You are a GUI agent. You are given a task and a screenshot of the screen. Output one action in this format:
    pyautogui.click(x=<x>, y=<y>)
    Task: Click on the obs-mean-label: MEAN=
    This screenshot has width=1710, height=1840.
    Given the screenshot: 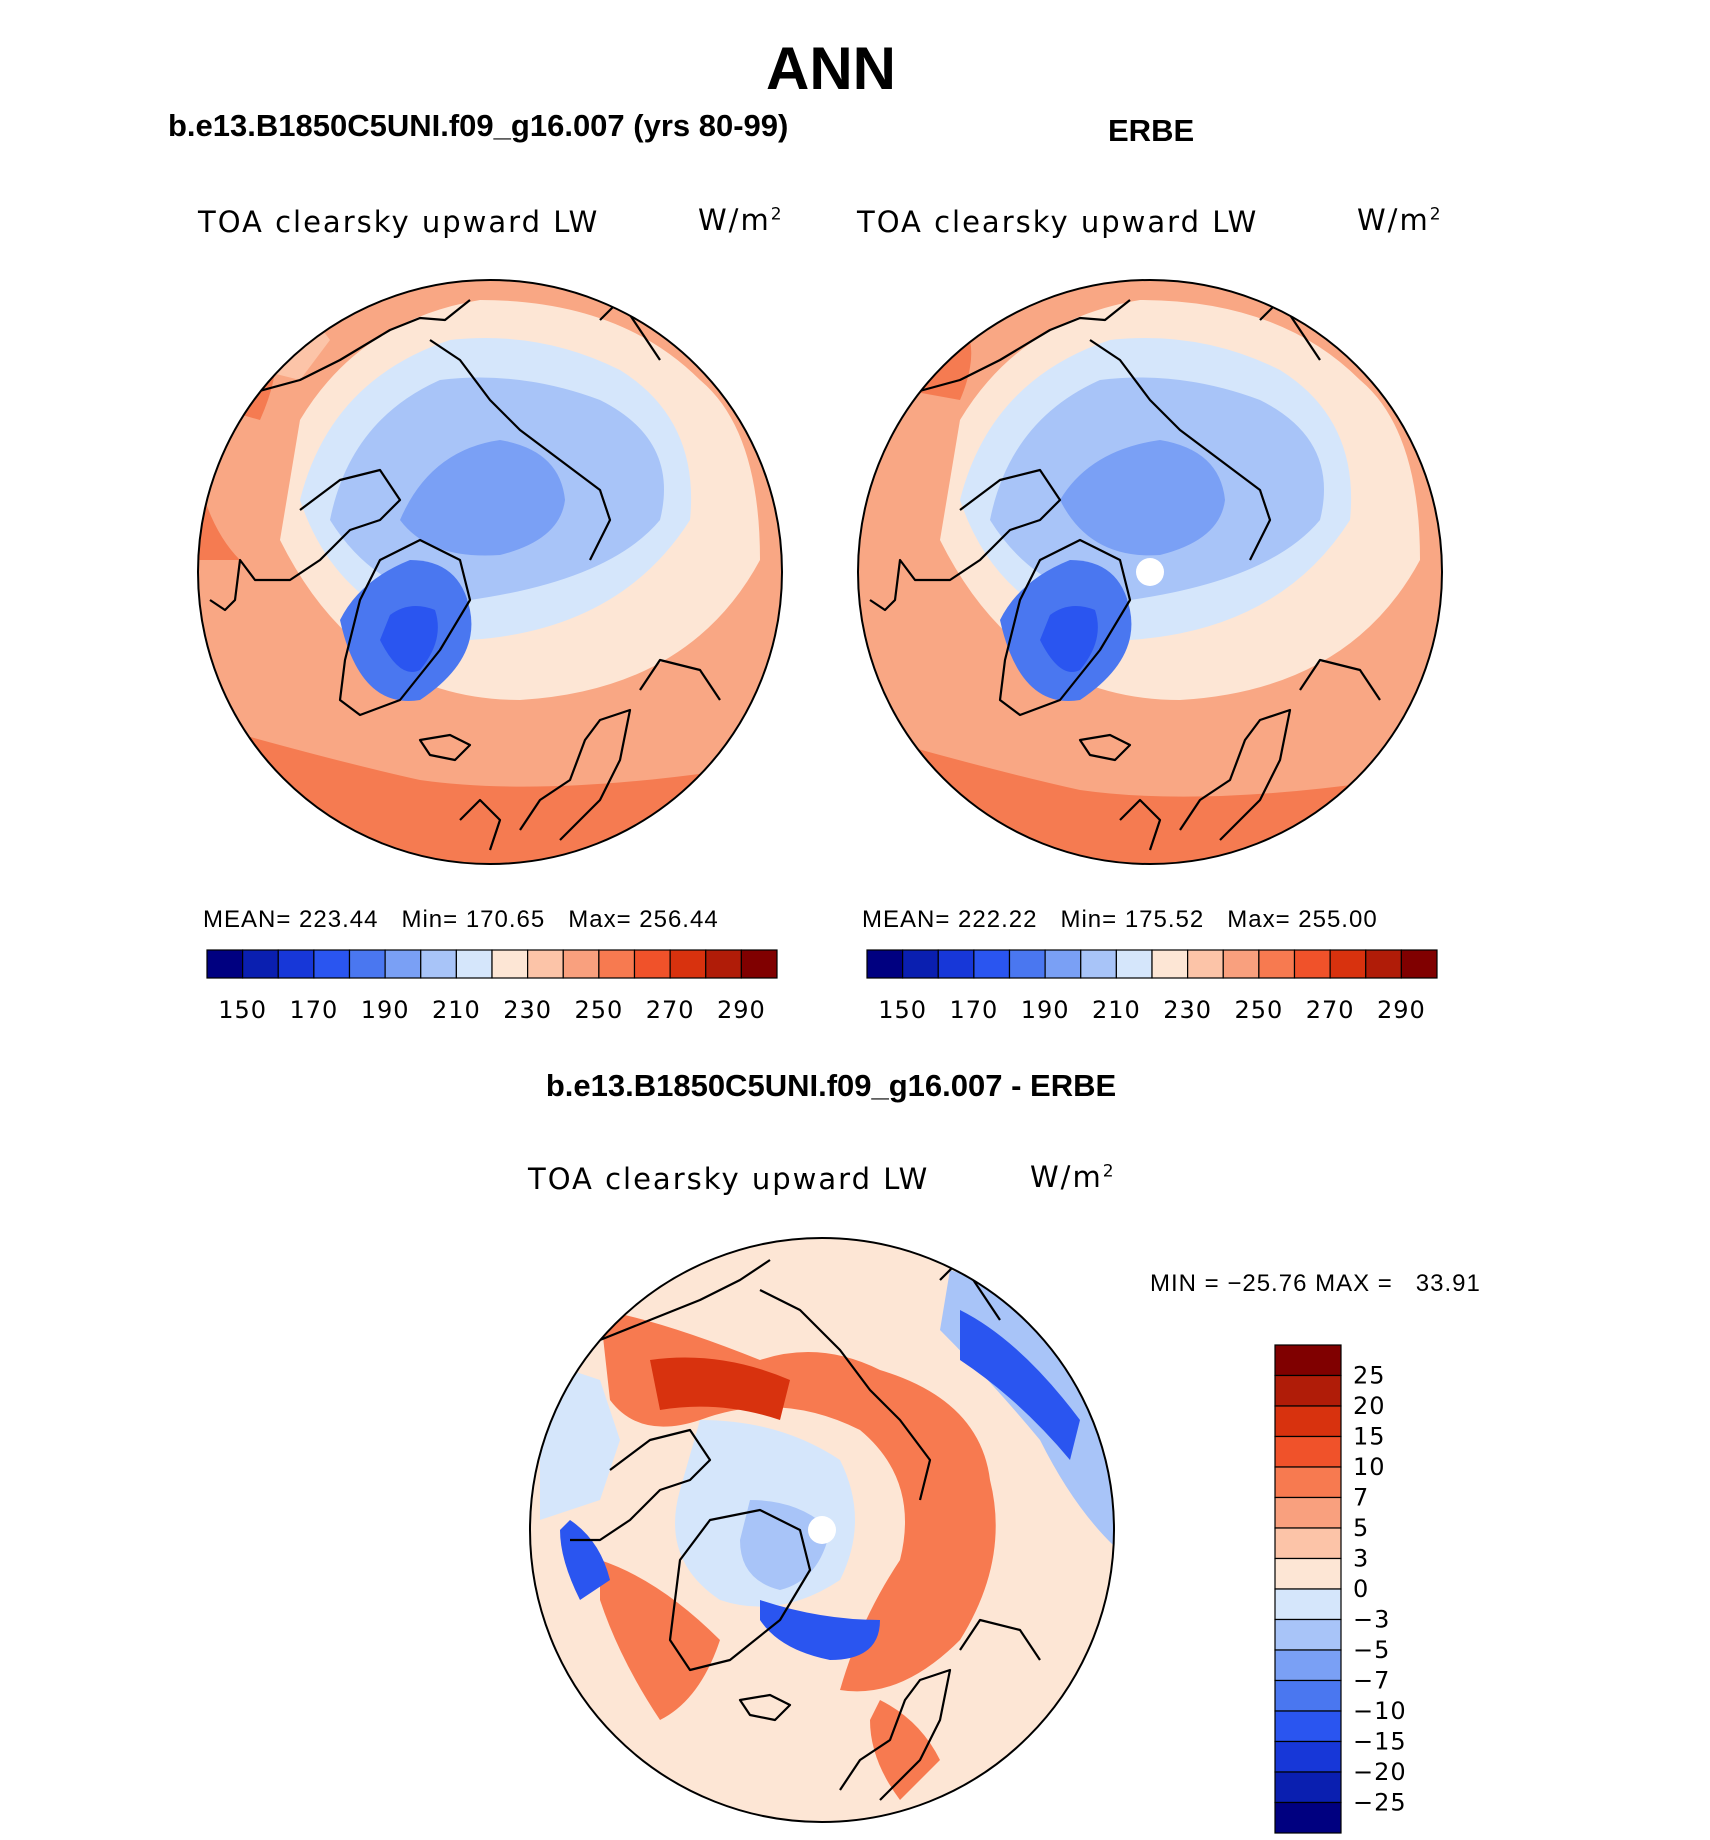 What is the action you would take?
    pyautogui.click(x=906, y=919)
    